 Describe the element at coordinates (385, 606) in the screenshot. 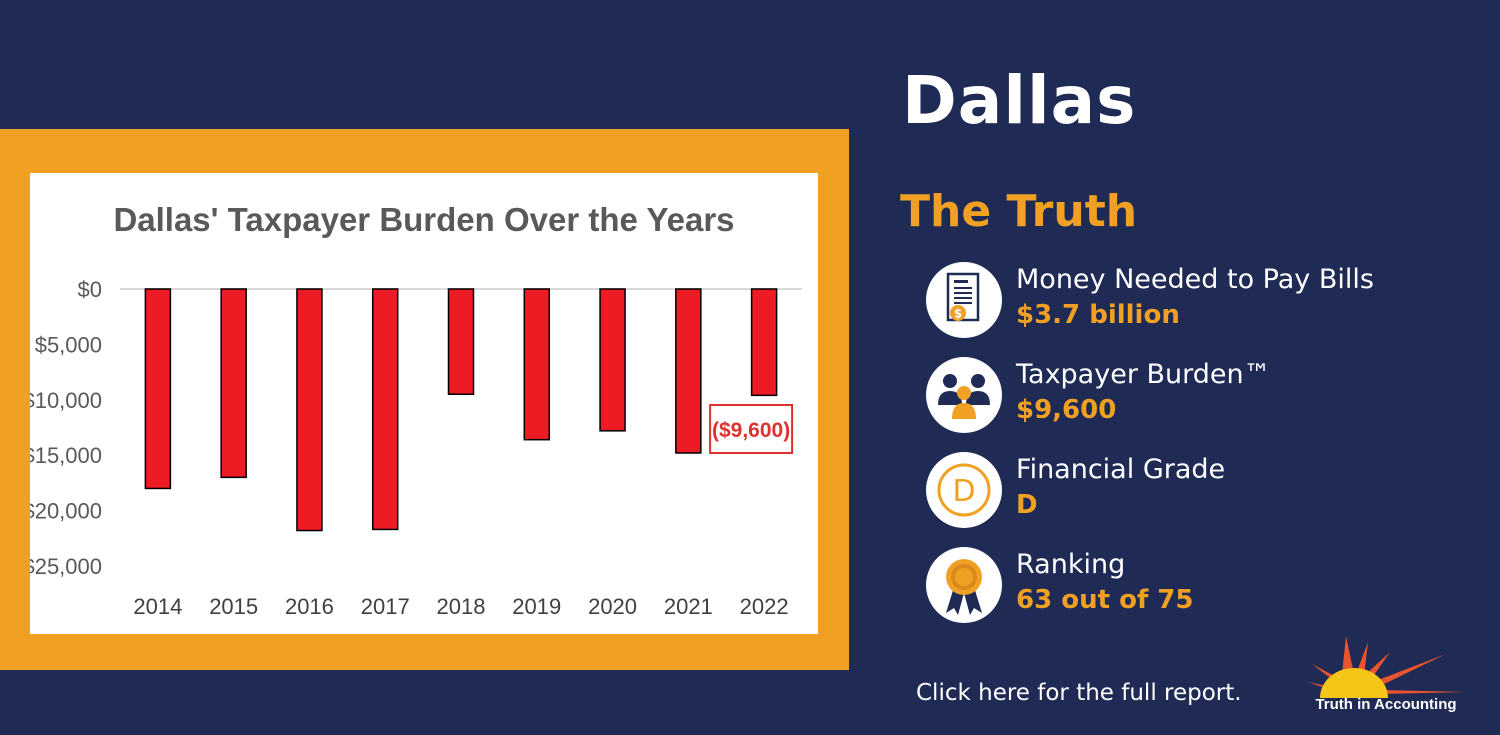

I see `x-tick-label: 2017` at that location.